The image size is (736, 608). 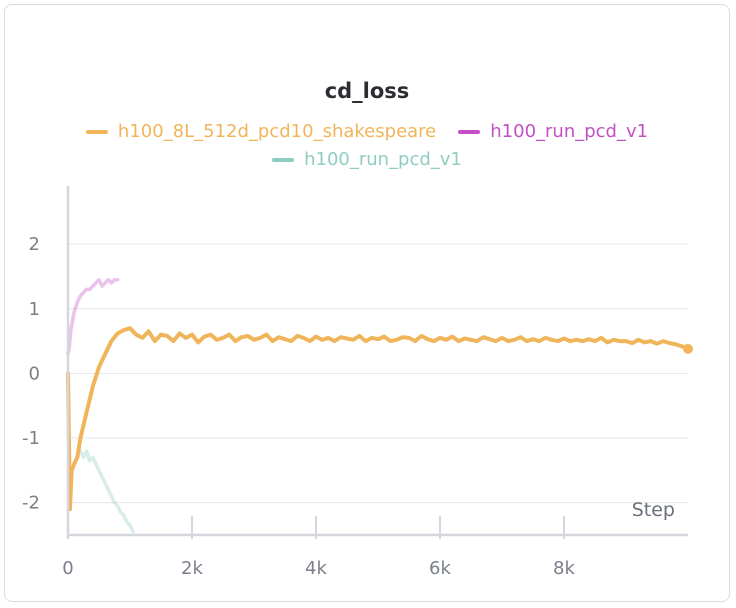 What do you see at coordinates (34, 309) in the screenshot?
I see `y-tick-label: 1` at bounding box center [34, 309].